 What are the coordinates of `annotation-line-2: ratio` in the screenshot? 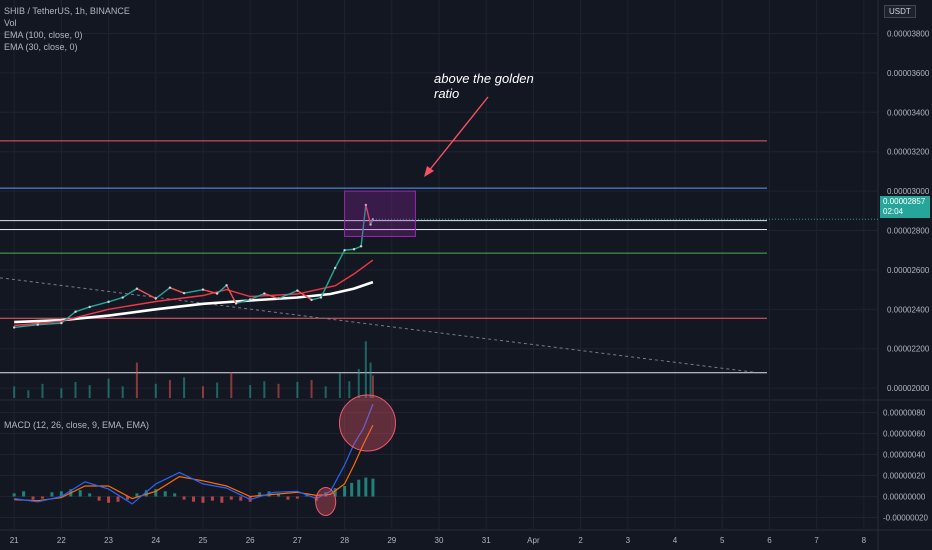 It's located at (447, 93).